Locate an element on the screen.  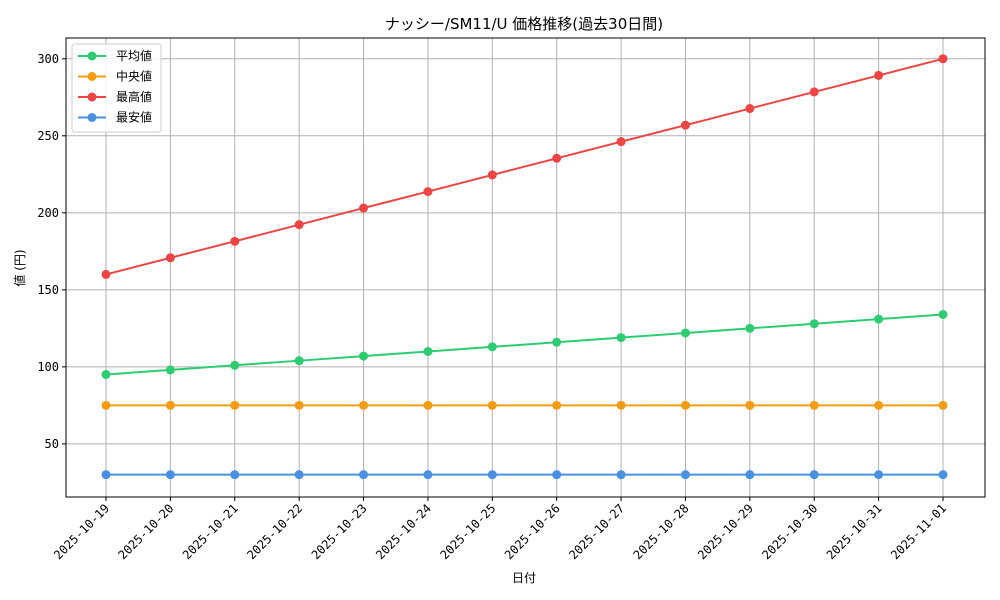
x-tick-label: 2025-10-27 is located at coordinates (596, 531).